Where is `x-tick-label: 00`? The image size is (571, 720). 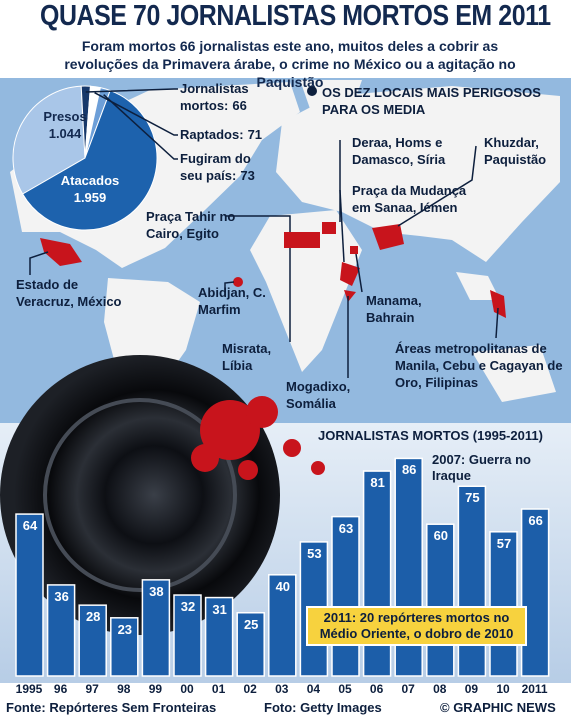
x-tick-label: 00 is located at coordinates (187, 689).